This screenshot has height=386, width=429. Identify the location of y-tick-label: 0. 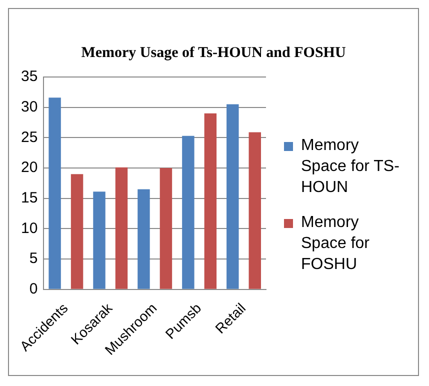
(33, 289).